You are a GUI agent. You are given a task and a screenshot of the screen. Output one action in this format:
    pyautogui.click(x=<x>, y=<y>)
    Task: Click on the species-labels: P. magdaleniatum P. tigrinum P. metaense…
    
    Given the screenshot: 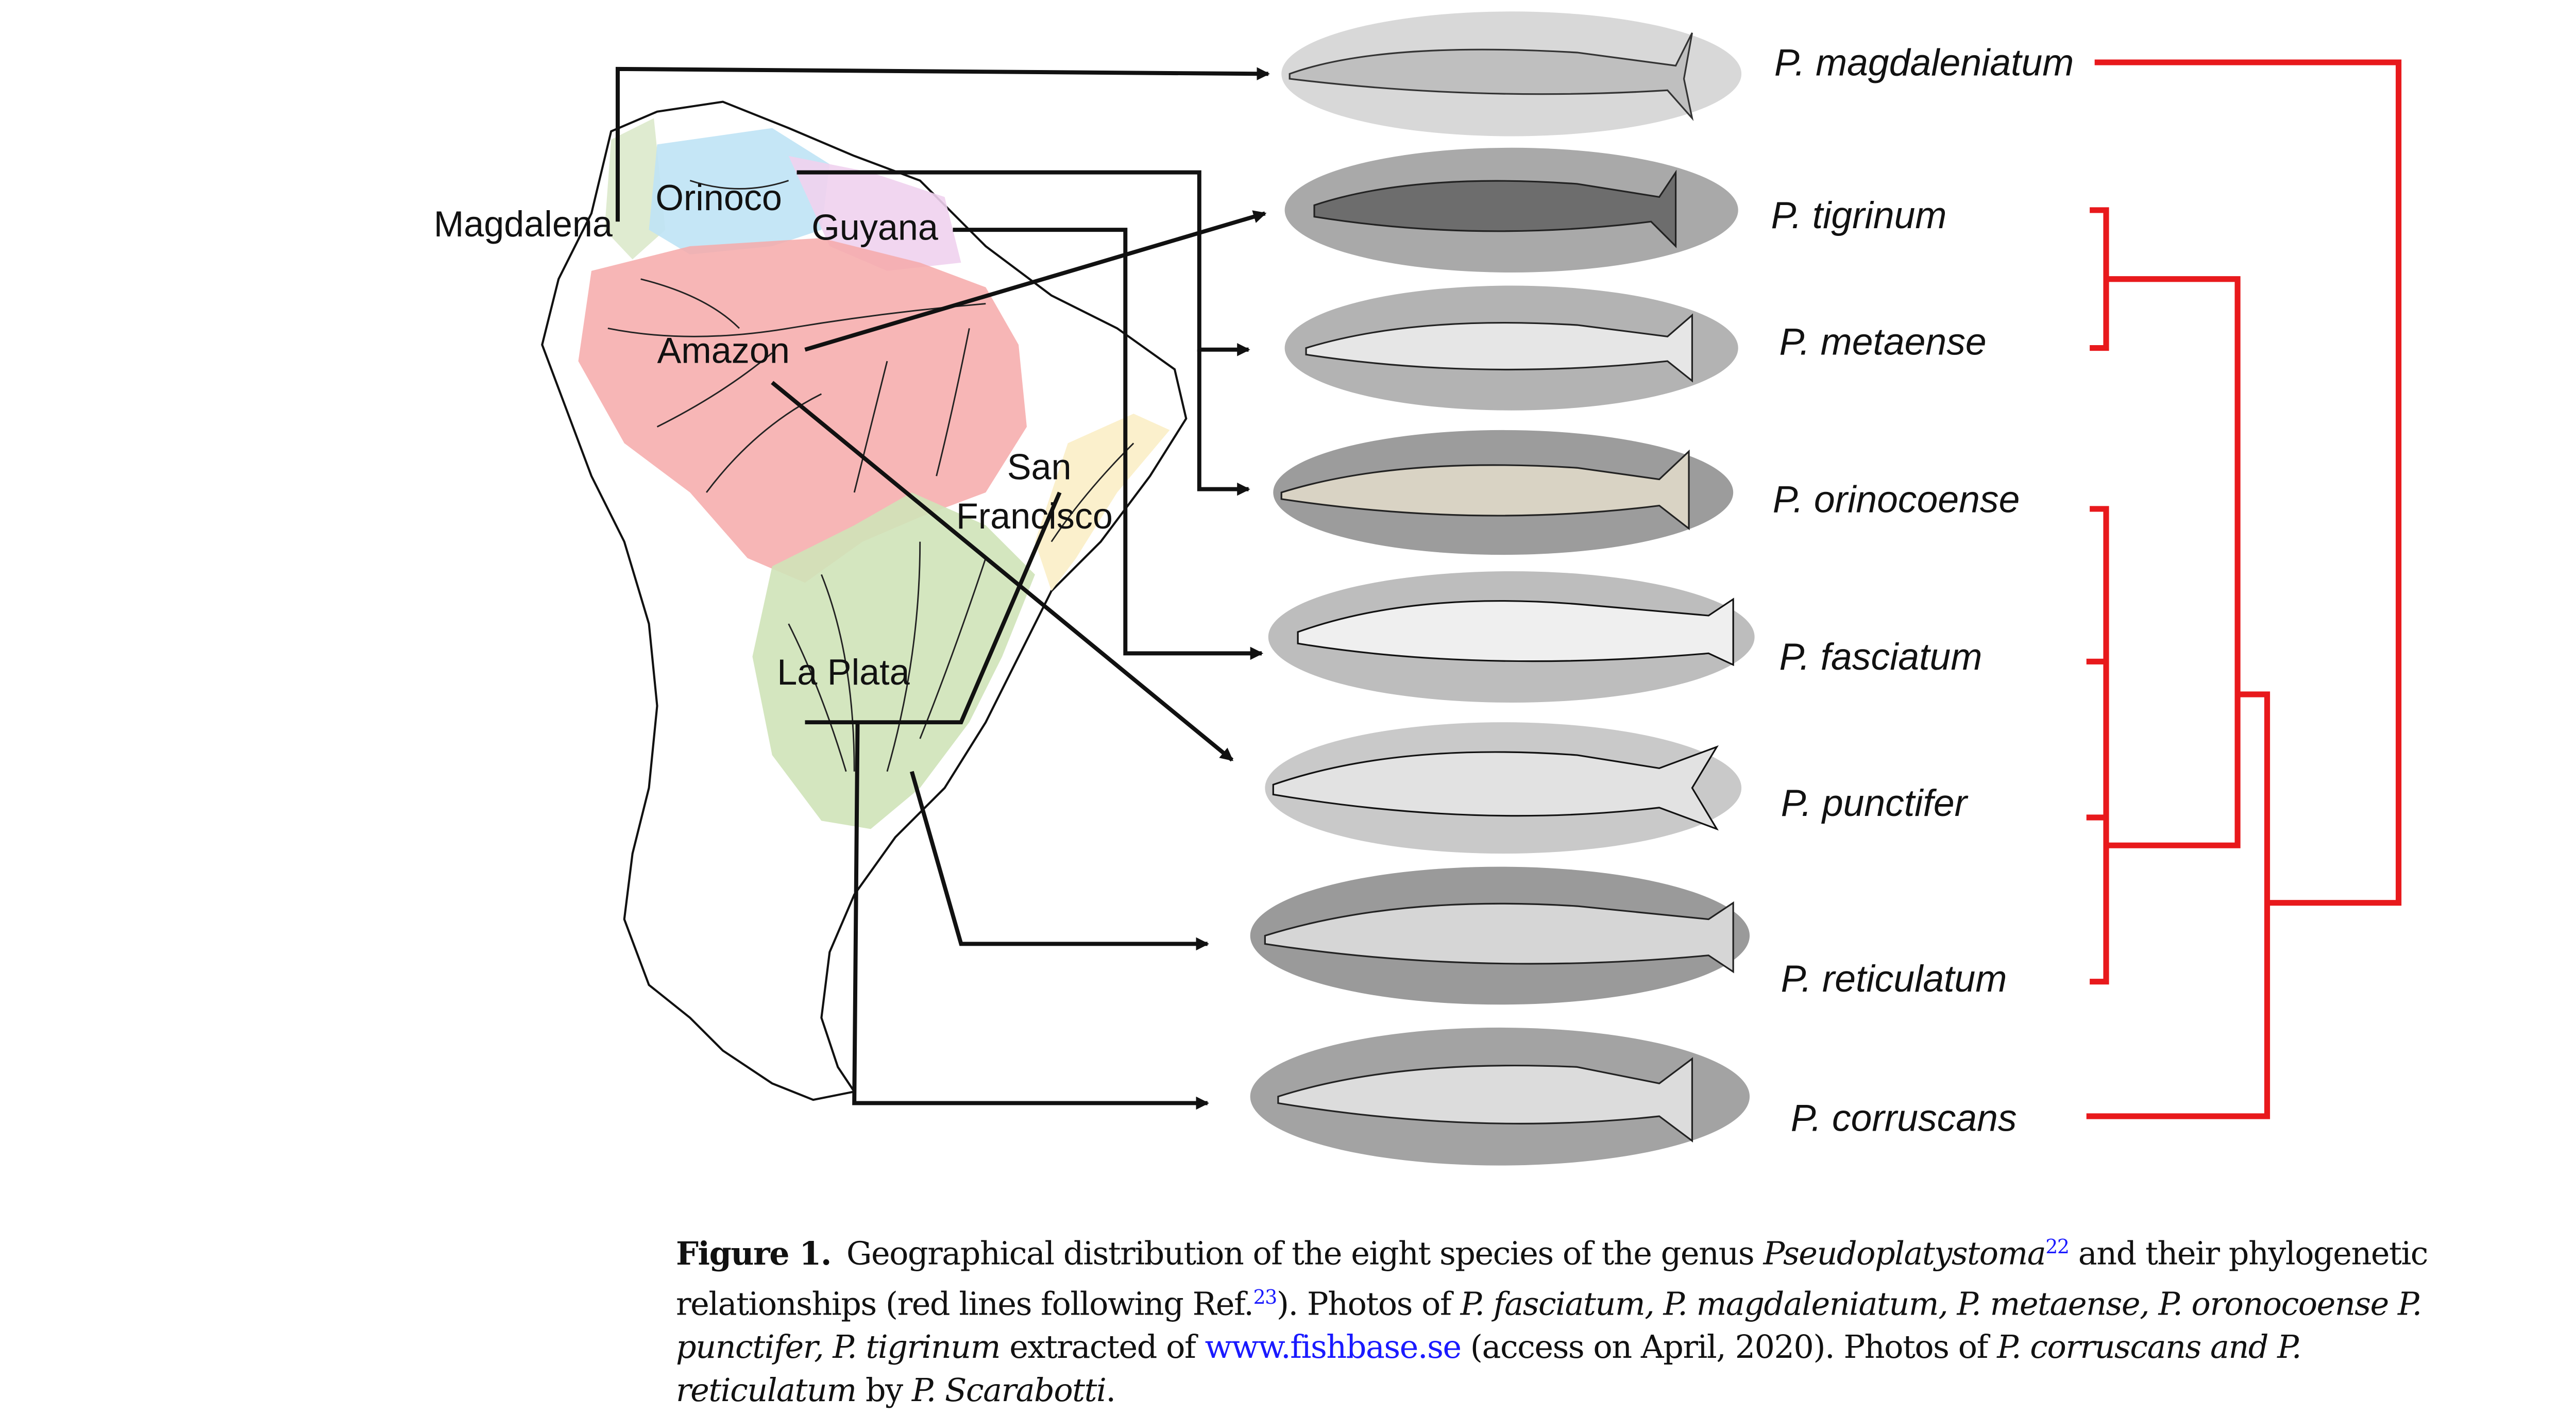 What is the action you would take?
    pyautogui.click(x=1922, y=590)
    